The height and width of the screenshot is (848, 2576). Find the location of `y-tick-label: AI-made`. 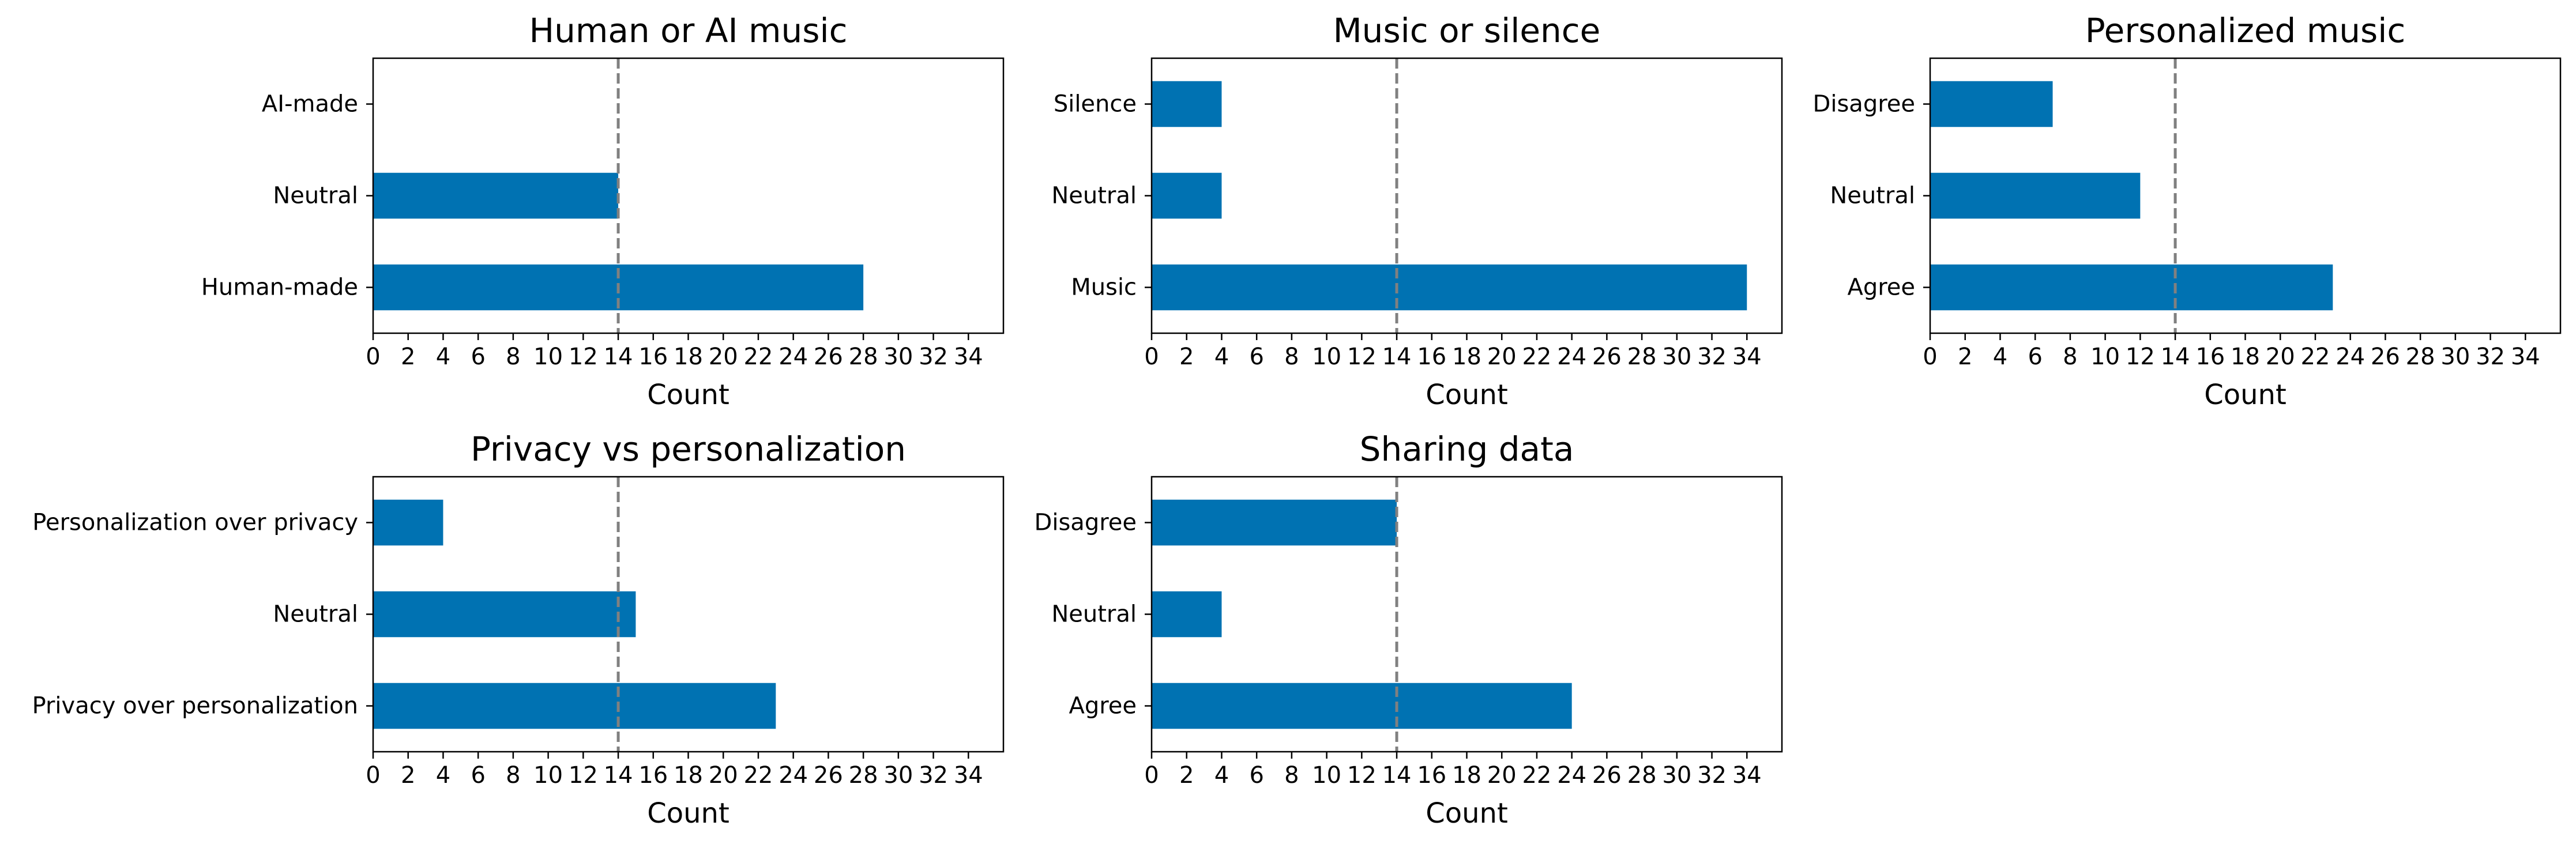

y-tick-label: AI-made is located at coordinates (310, 104).